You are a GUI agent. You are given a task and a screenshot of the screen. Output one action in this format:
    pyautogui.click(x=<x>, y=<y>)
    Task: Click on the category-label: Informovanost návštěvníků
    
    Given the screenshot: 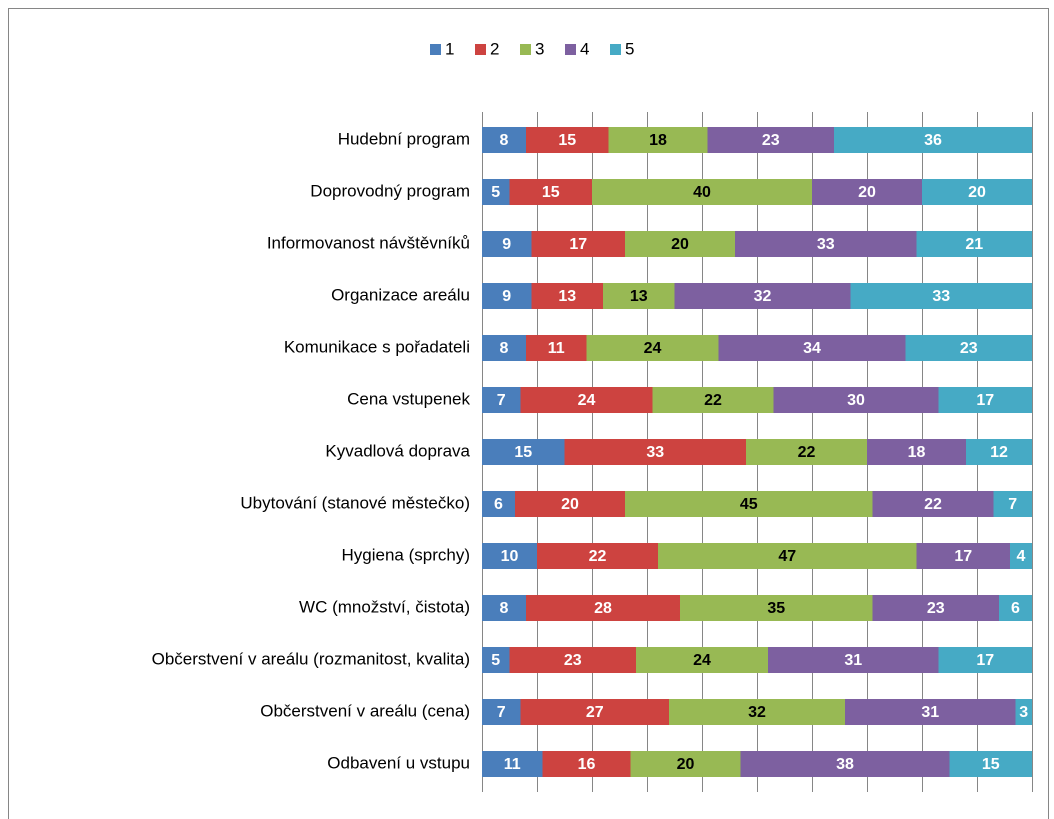 What is the action you would take?
    pyautogui.click(x=368, y=242)
    